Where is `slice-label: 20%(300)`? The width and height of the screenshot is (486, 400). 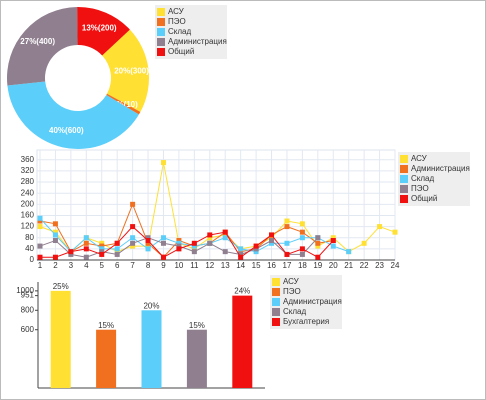
slice-label: 20%(300) is located at coordinates (131, 70).